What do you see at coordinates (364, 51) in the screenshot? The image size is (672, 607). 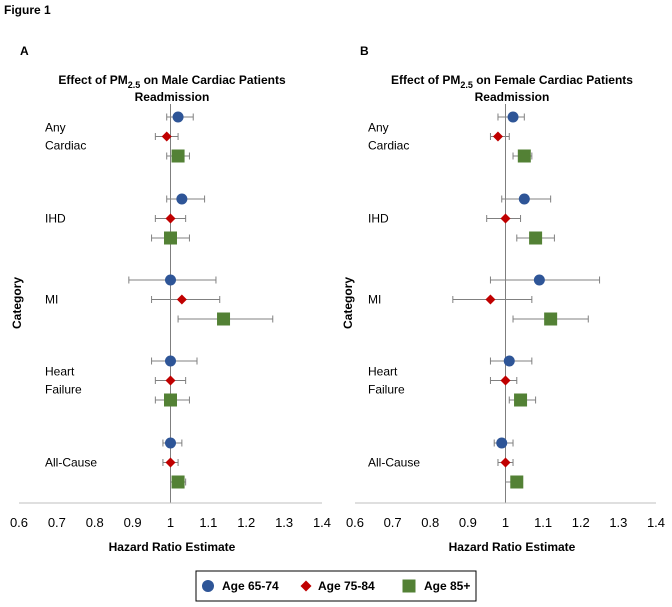 I see `panel-letter: B` at bounding box center [364, 51].